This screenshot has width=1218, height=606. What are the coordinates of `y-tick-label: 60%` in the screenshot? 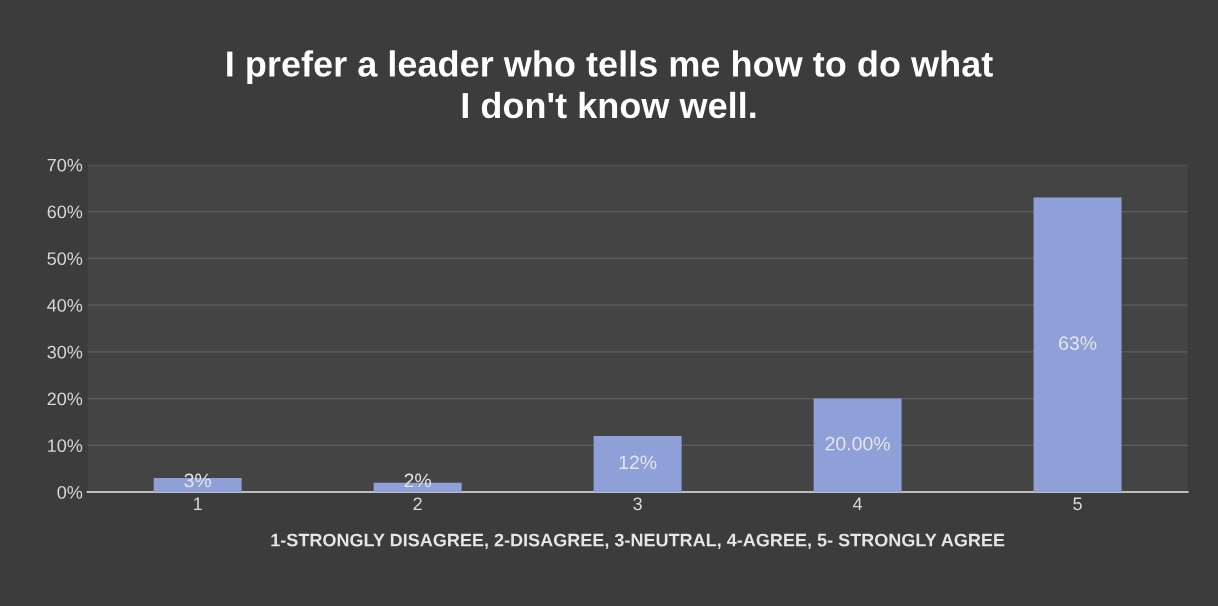 It's located at (65, 212).